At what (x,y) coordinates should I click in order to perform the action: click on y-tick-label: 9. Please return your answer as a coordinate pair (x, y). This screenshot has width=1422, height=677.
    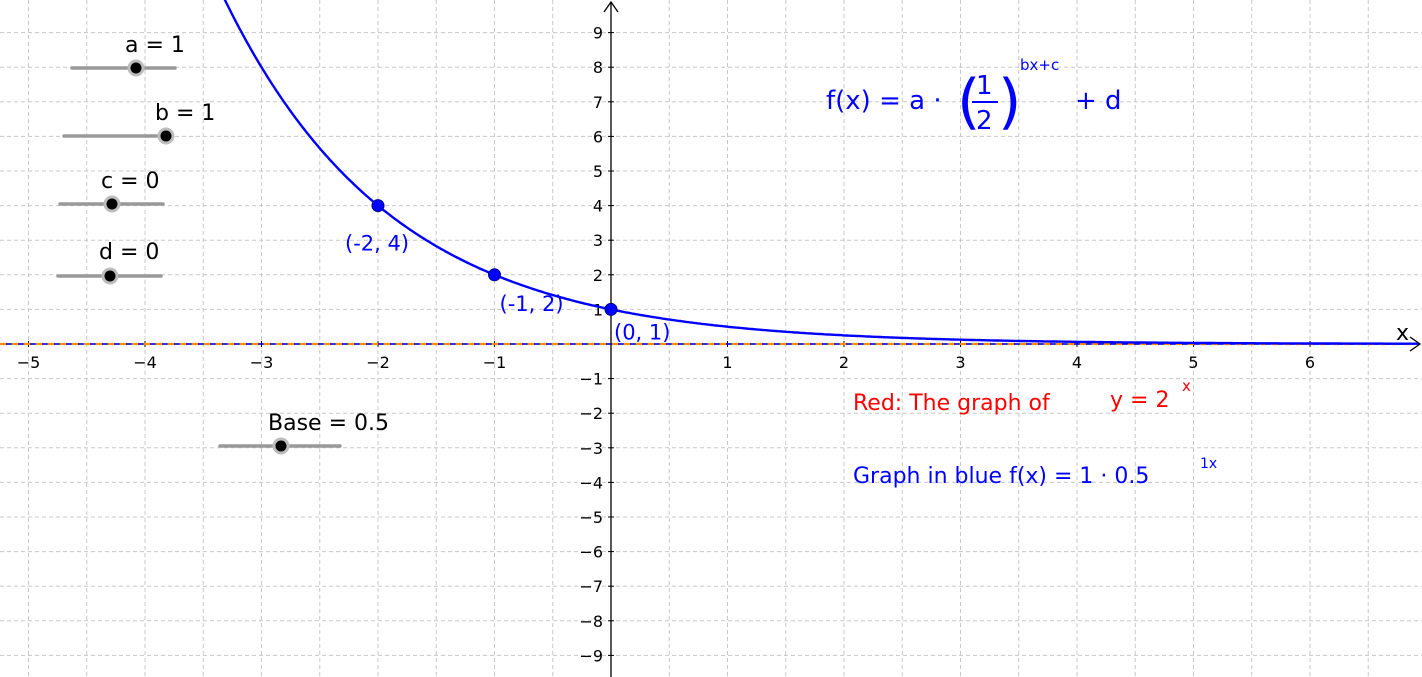
    Looking at the image, I should click on (598, 33).